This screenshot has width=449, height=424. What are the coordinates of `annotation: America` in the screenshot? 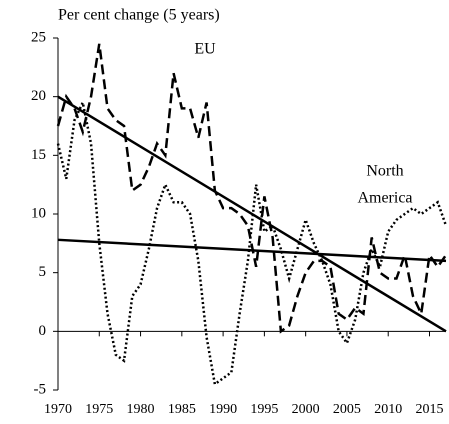 It's located at (384, 198).